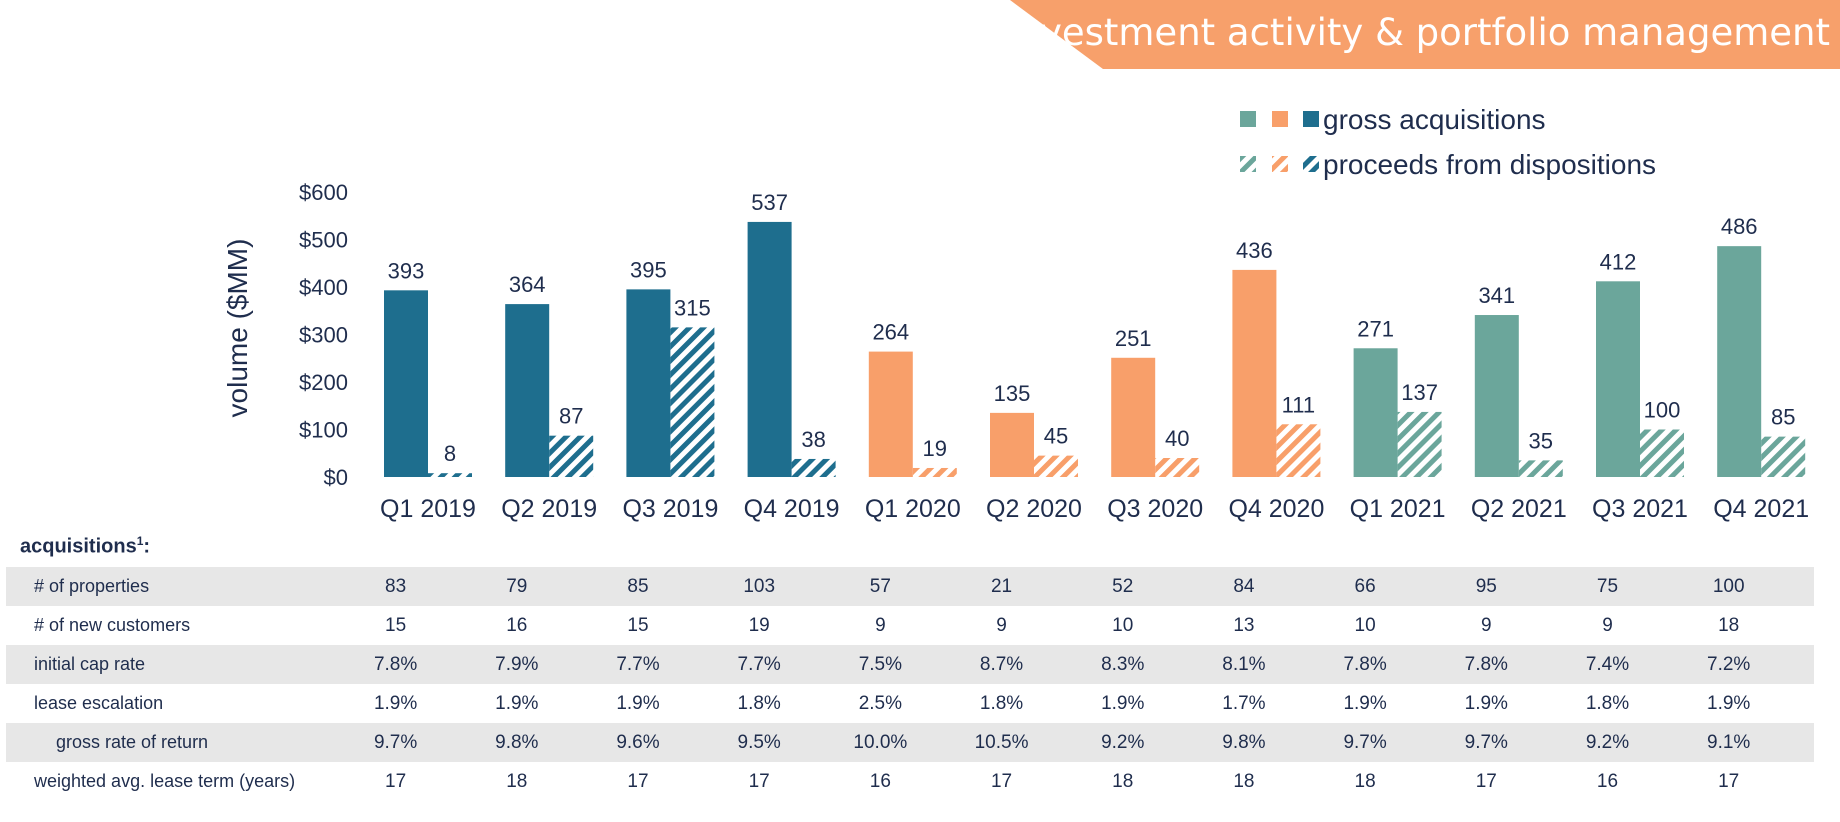  Describe the element at coordinates (1056, 436) in the screenshot. I see `data-label: 45` at that location.